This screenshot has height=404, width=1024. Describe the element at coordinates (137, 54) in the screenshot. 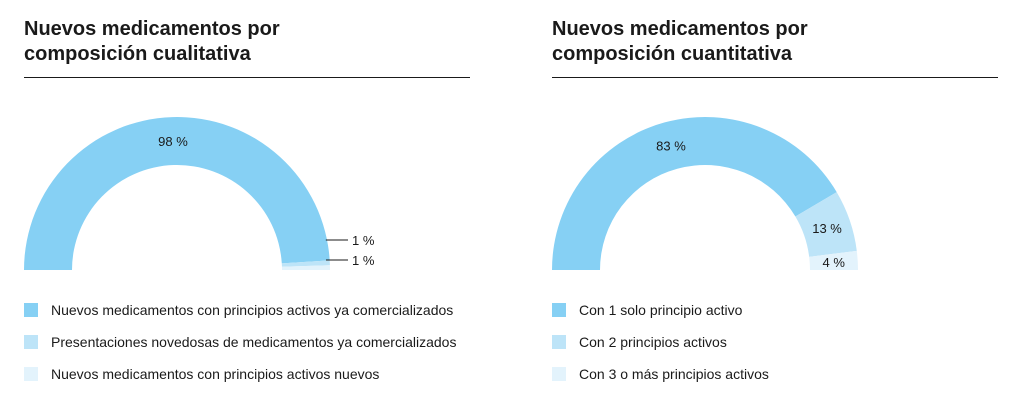

I see `chart-title-line-2: composición cualitativa` at that location.